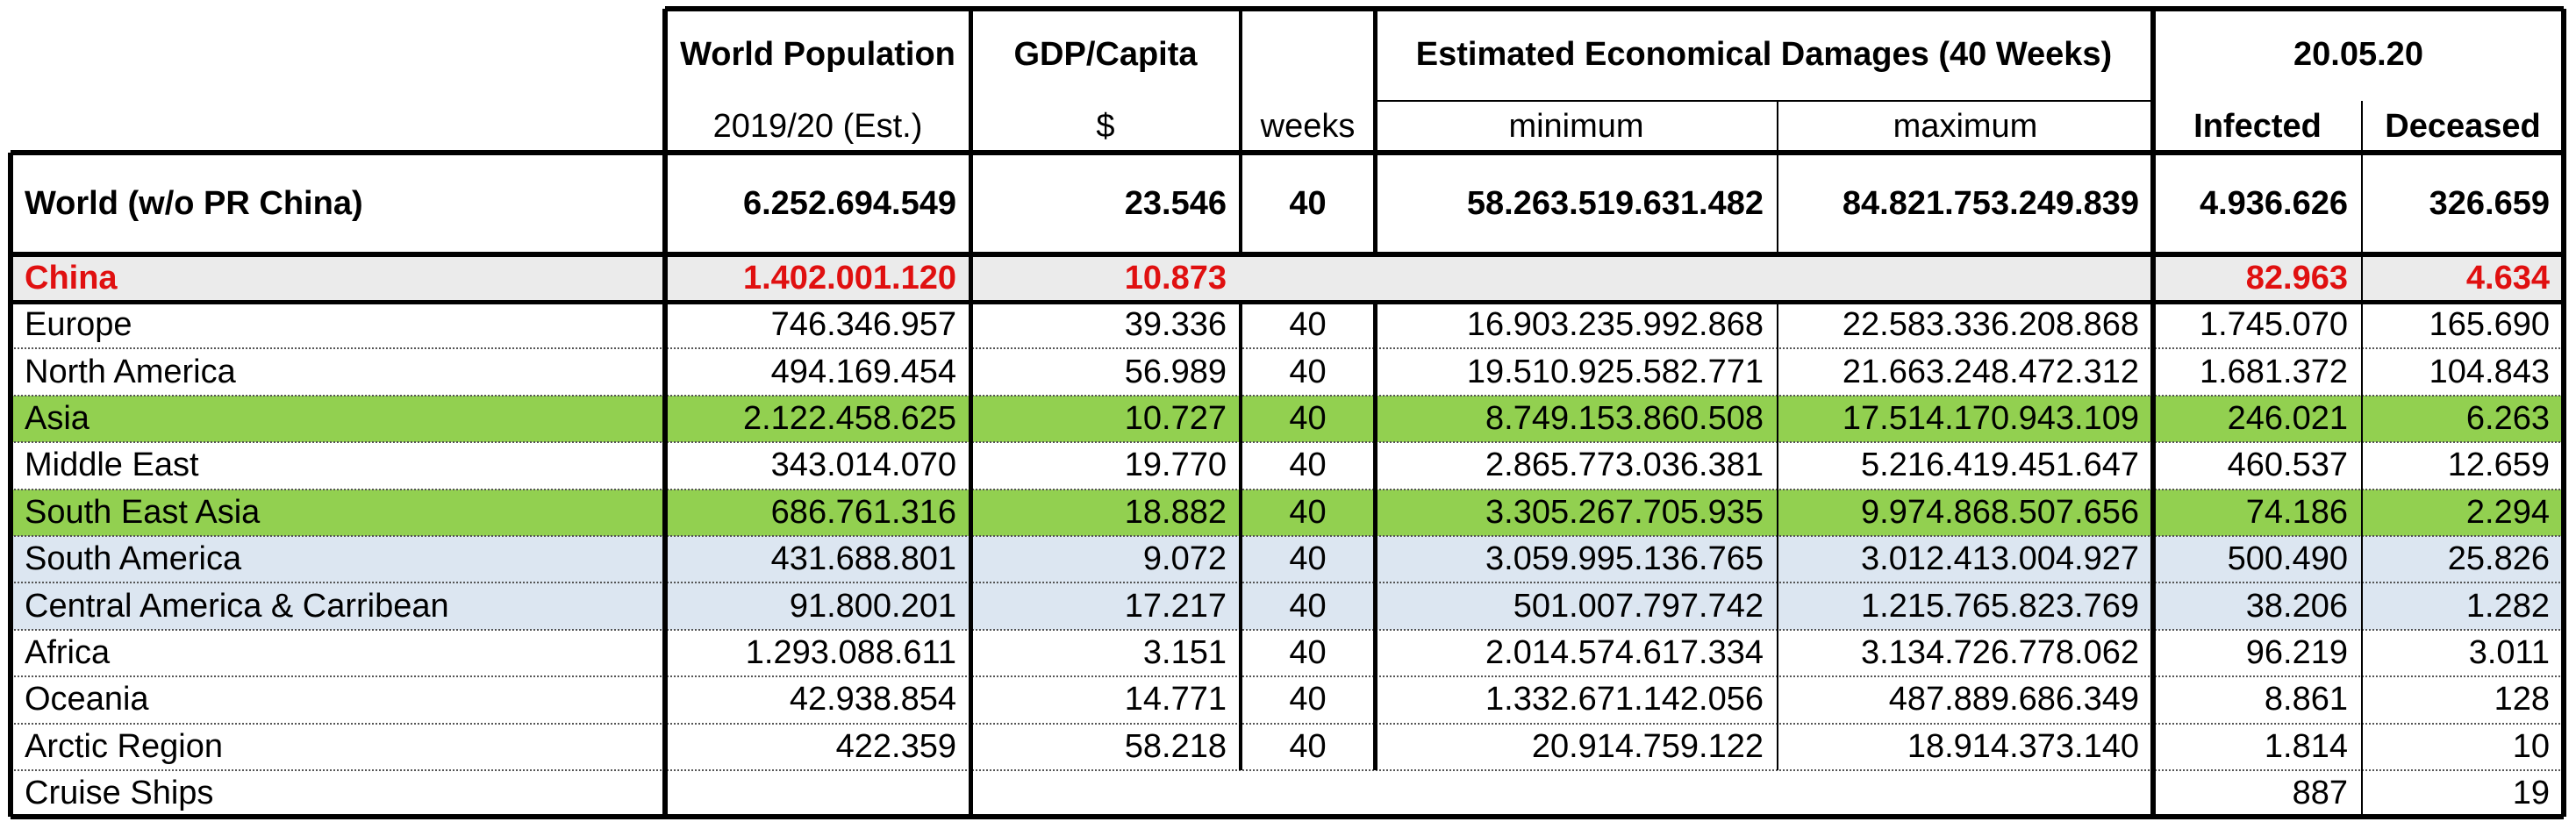  What do you see at coordinates (1614, 8) in the screenshot?
I see `header-top-border` at bounding box center [1614, 8].